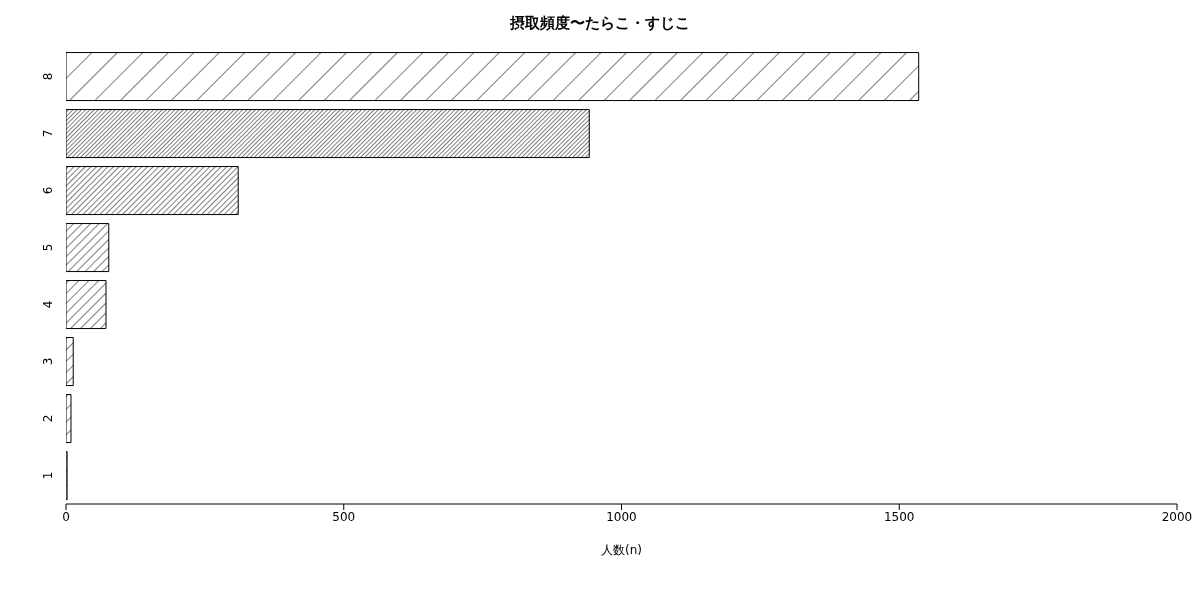  What do you see at coordinates (621, 516) in the screenshot?
I see `x-tick-label: 1000` at bounding box center [621, 516].